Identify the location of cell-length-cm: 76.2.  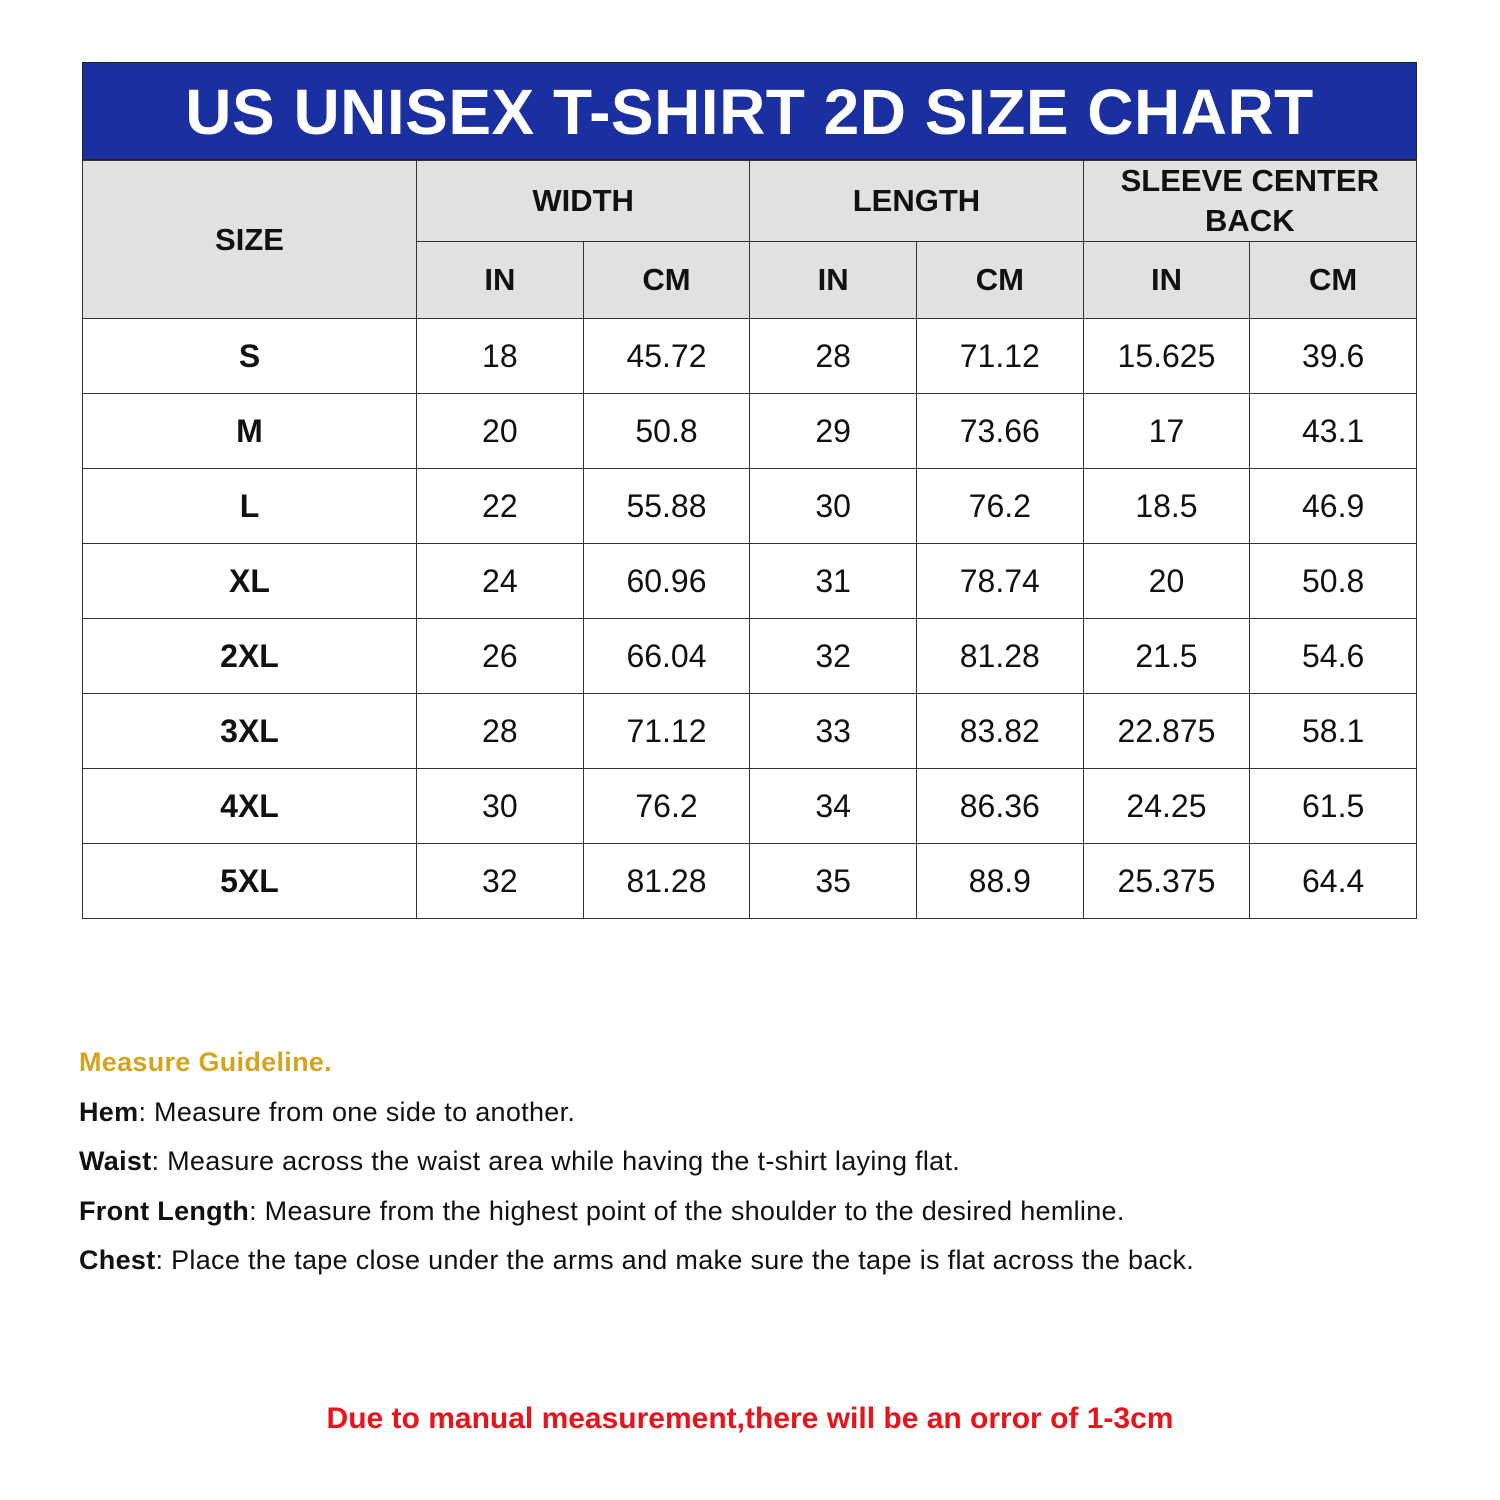
(999, 506).